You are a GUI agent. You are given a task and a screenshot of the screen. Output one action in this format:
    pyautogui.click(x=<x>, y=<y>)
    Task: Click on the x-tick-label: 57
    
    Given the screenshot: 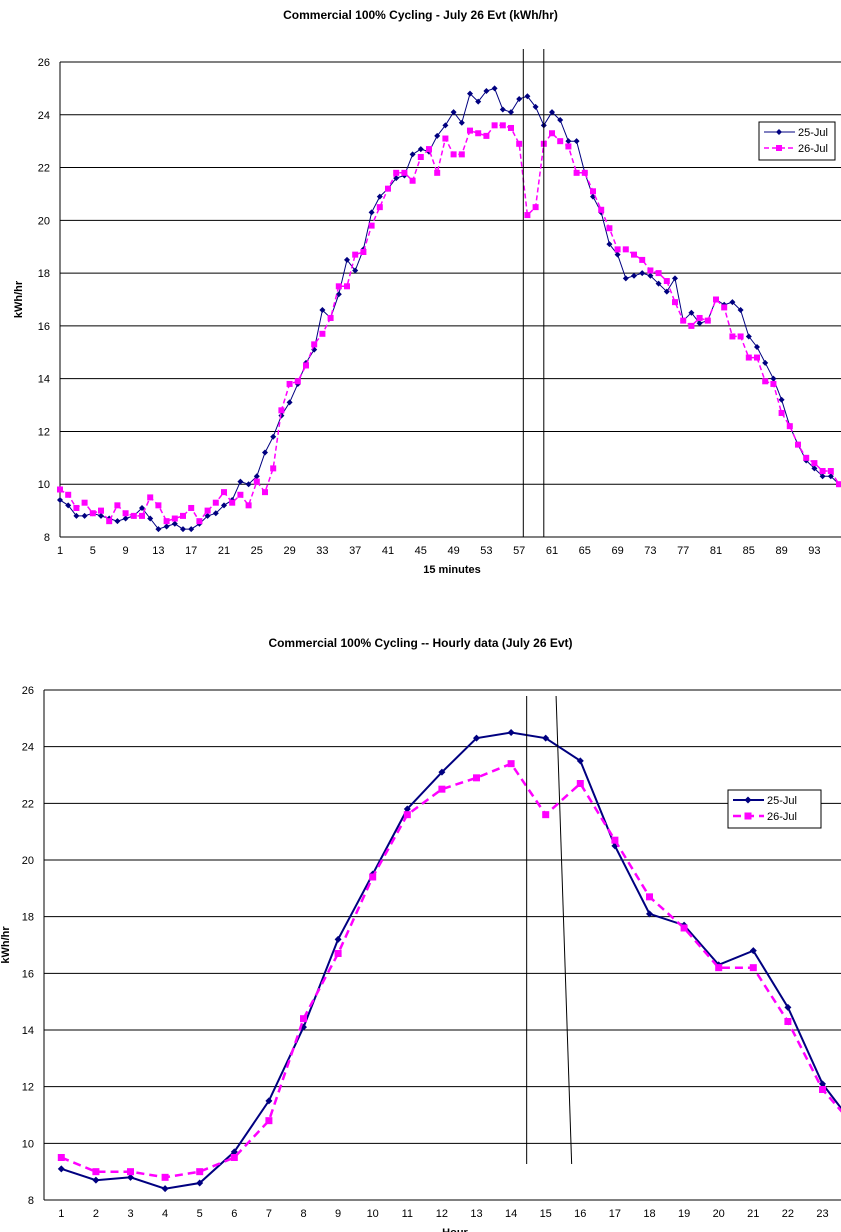 What is the action you would take?
    pyautogui.click(x=519, y=551)
    